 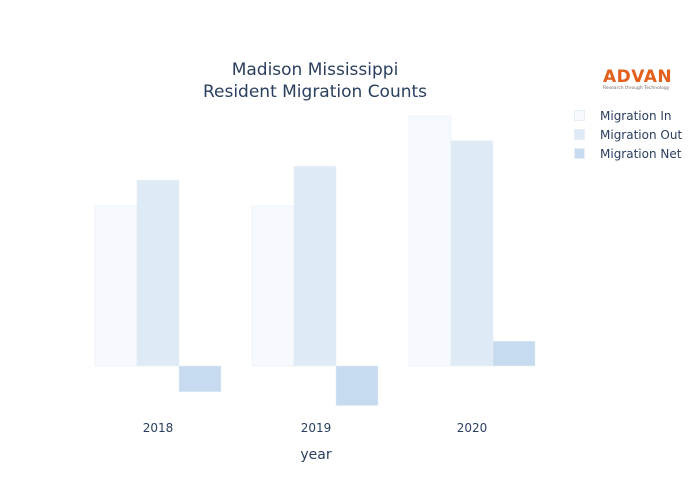 What do you see at coordinates (579, 134) in the screenshot?
I see `legend-swatch-migration-out` at bounding box center [579, 134].